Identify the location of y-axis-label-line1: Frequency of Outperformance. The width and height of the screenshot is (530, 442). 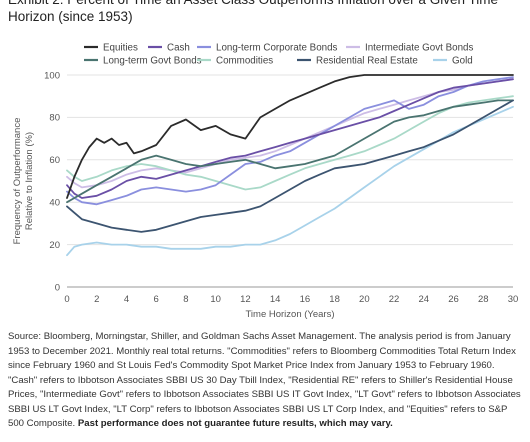
(17, 181).